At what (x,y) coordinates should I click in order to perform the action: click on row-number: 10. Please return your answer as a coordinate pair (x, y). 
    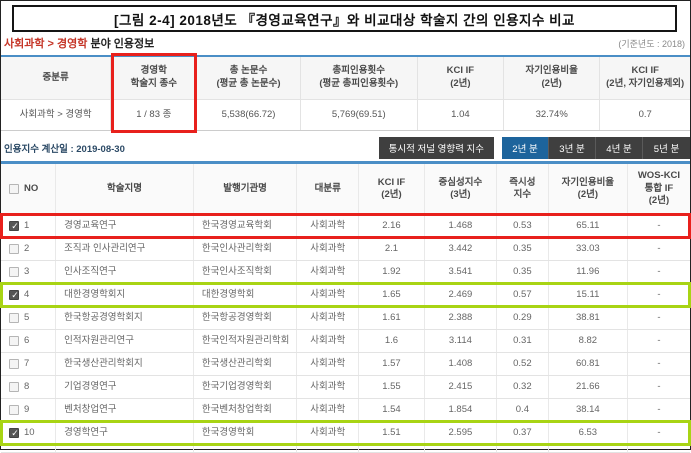
    Looking at the image, I should click on (29, 432).